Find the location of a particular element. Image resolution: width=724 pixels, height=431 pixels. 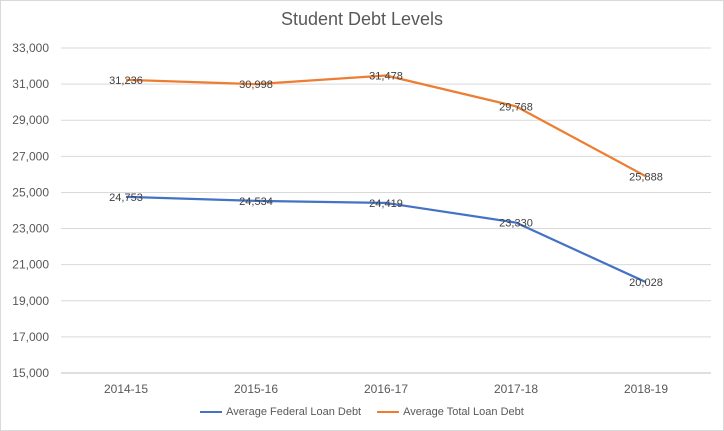

data-label: 25,888 is located at coordinates (646, 177).